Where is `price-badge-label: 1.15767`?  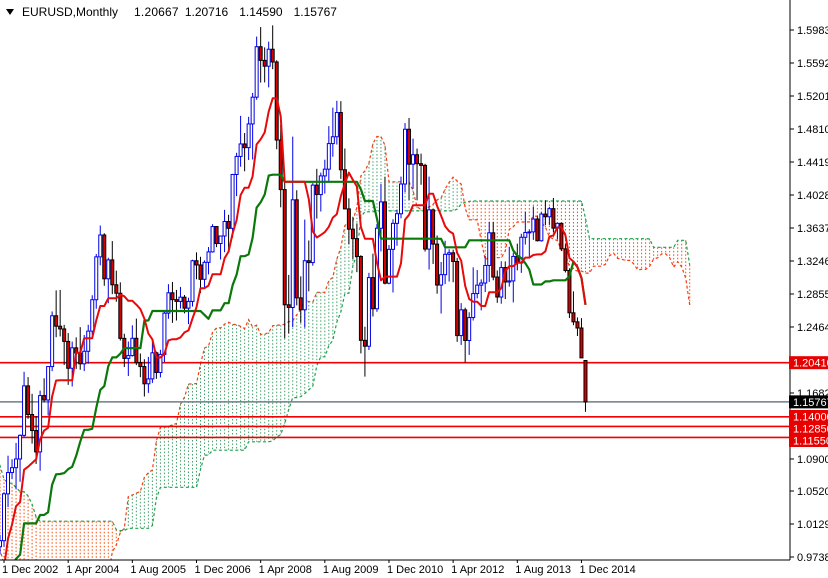 price-badge-label: 1.15767 is located at coordinates (810, 403).